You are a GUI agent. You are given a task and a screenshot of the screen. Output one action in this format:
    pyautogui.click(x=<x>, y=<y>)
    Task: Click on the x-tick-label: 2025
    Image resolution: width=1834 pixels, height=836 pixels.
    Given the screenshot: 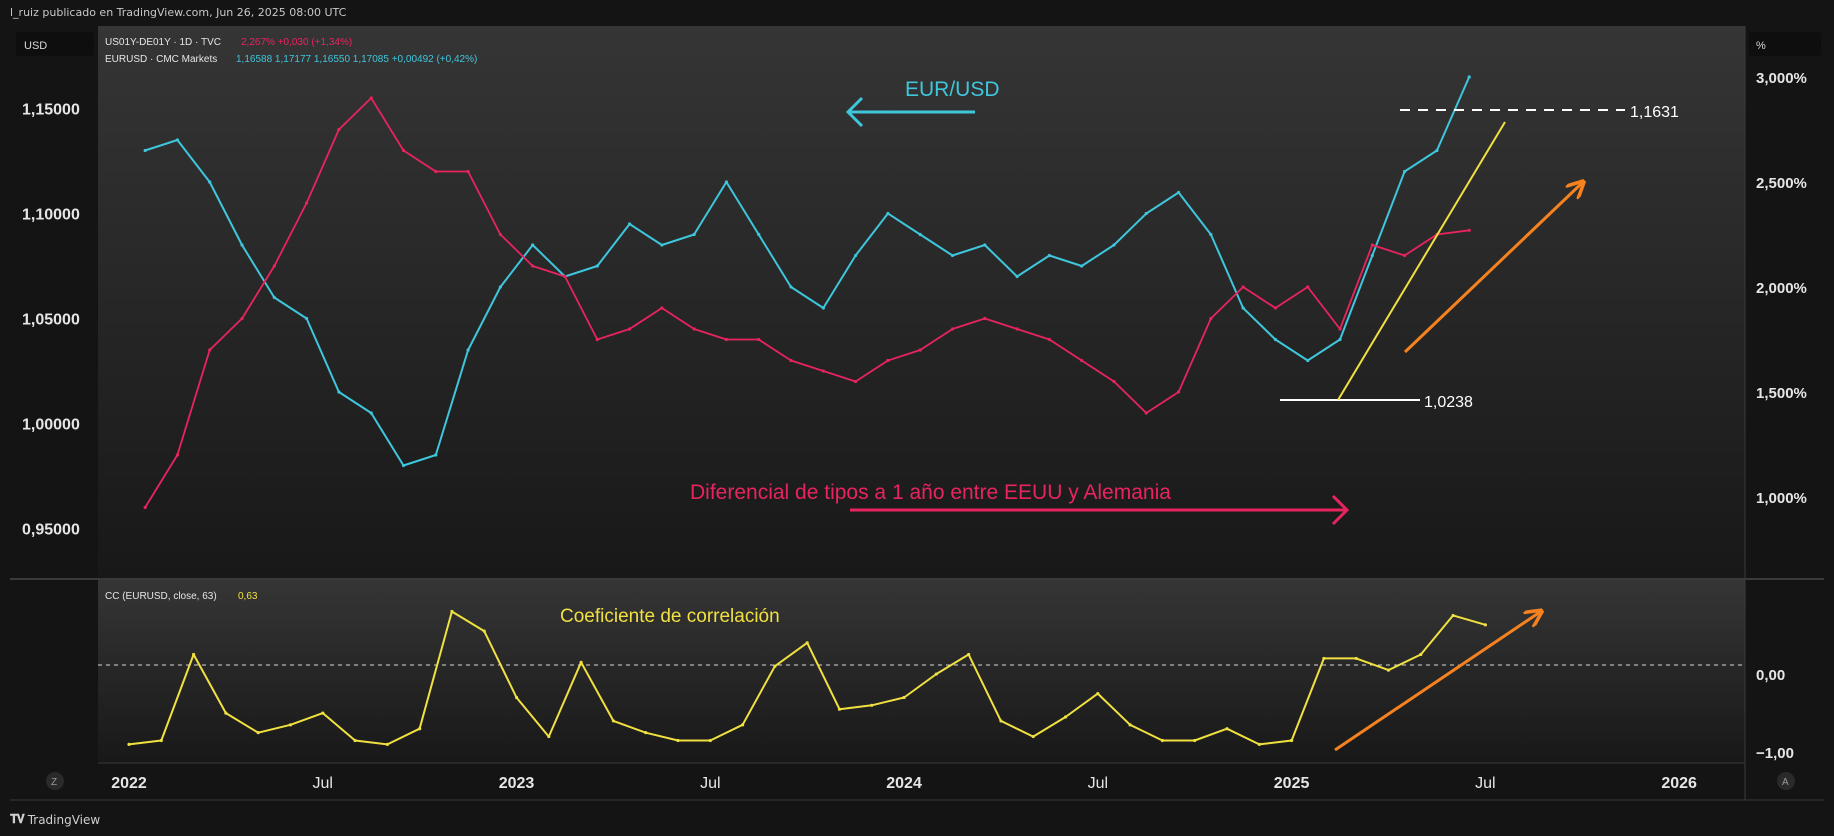 What is the action you would take?
    pyautogui.click(x=1292, y=783)
    